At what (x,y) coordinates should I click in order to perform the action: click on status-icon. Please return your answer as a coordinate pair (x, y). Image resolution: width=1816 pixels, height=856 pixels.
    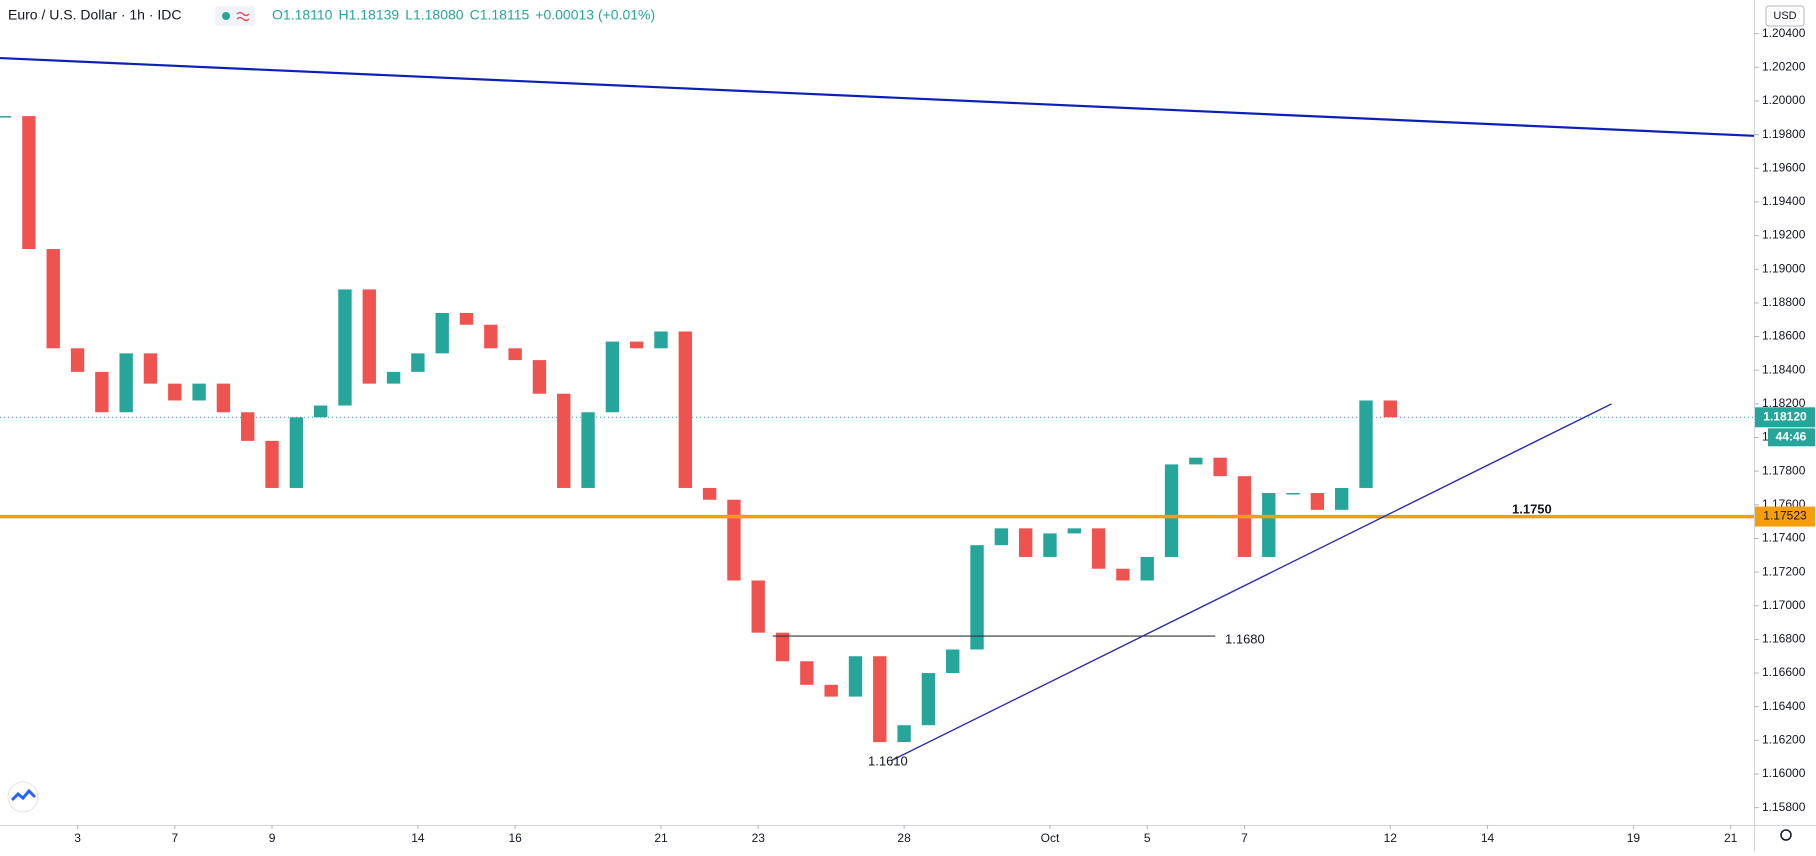
    Looking at the image, I should click on (243, 16).